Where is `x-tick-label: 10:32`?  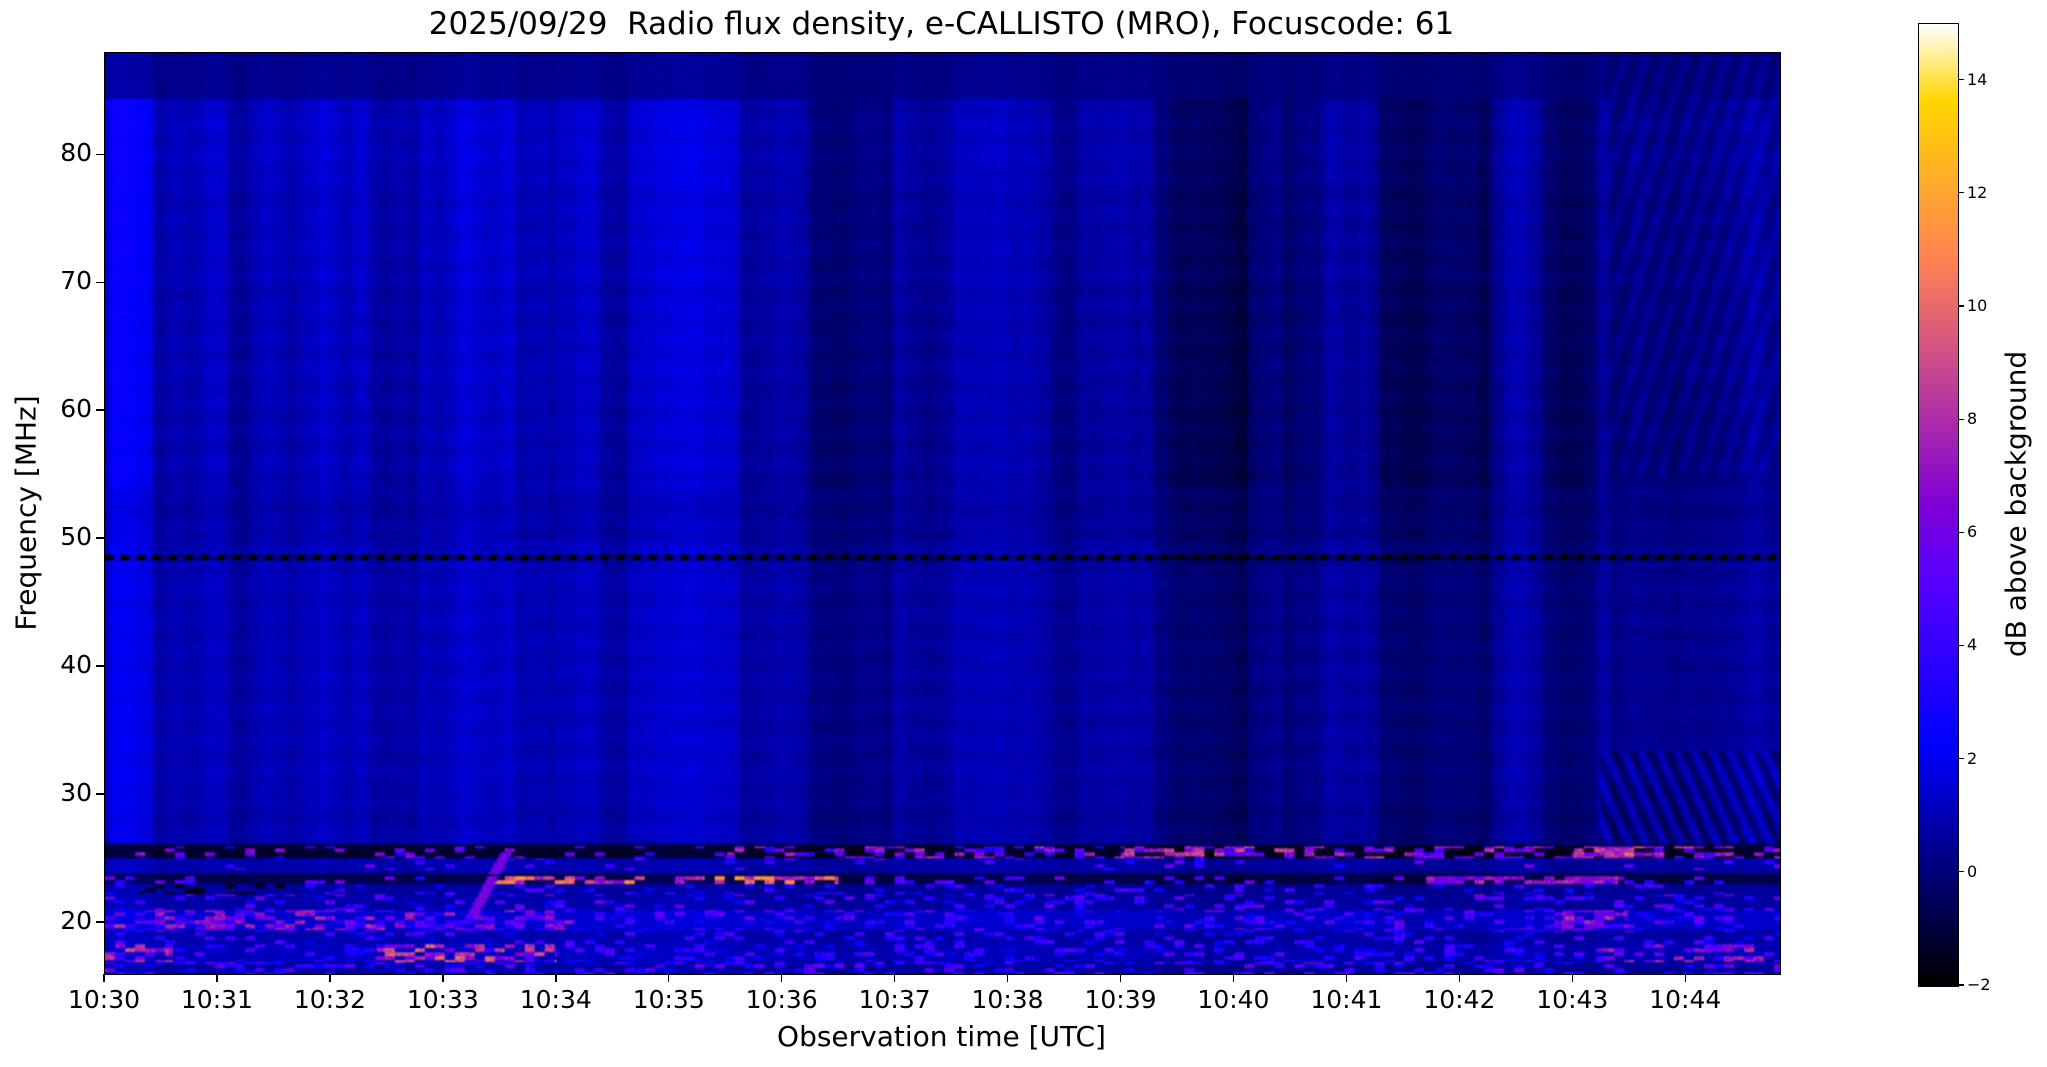
x-tick-label: 10:32 is located at coordinates (329, 999).